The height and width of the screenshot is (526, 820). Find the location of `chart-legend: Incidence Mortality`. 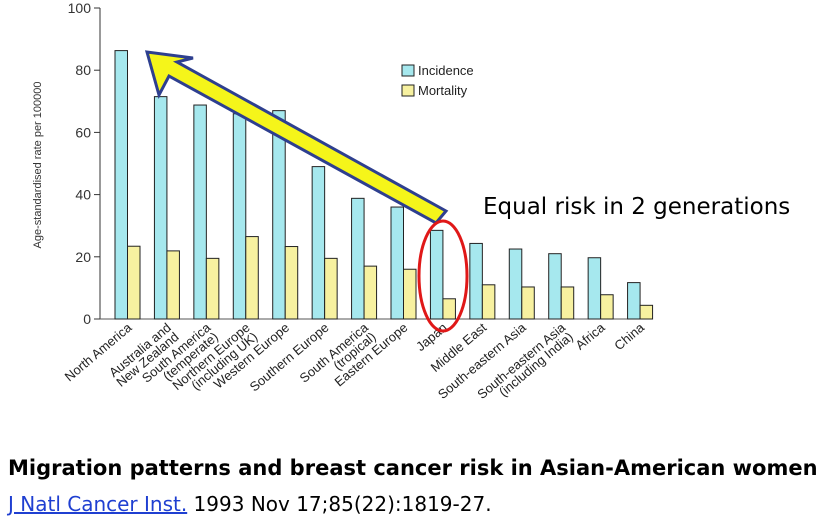

chart-legend: Incidence Mortality is located at coordinates (437, 80).